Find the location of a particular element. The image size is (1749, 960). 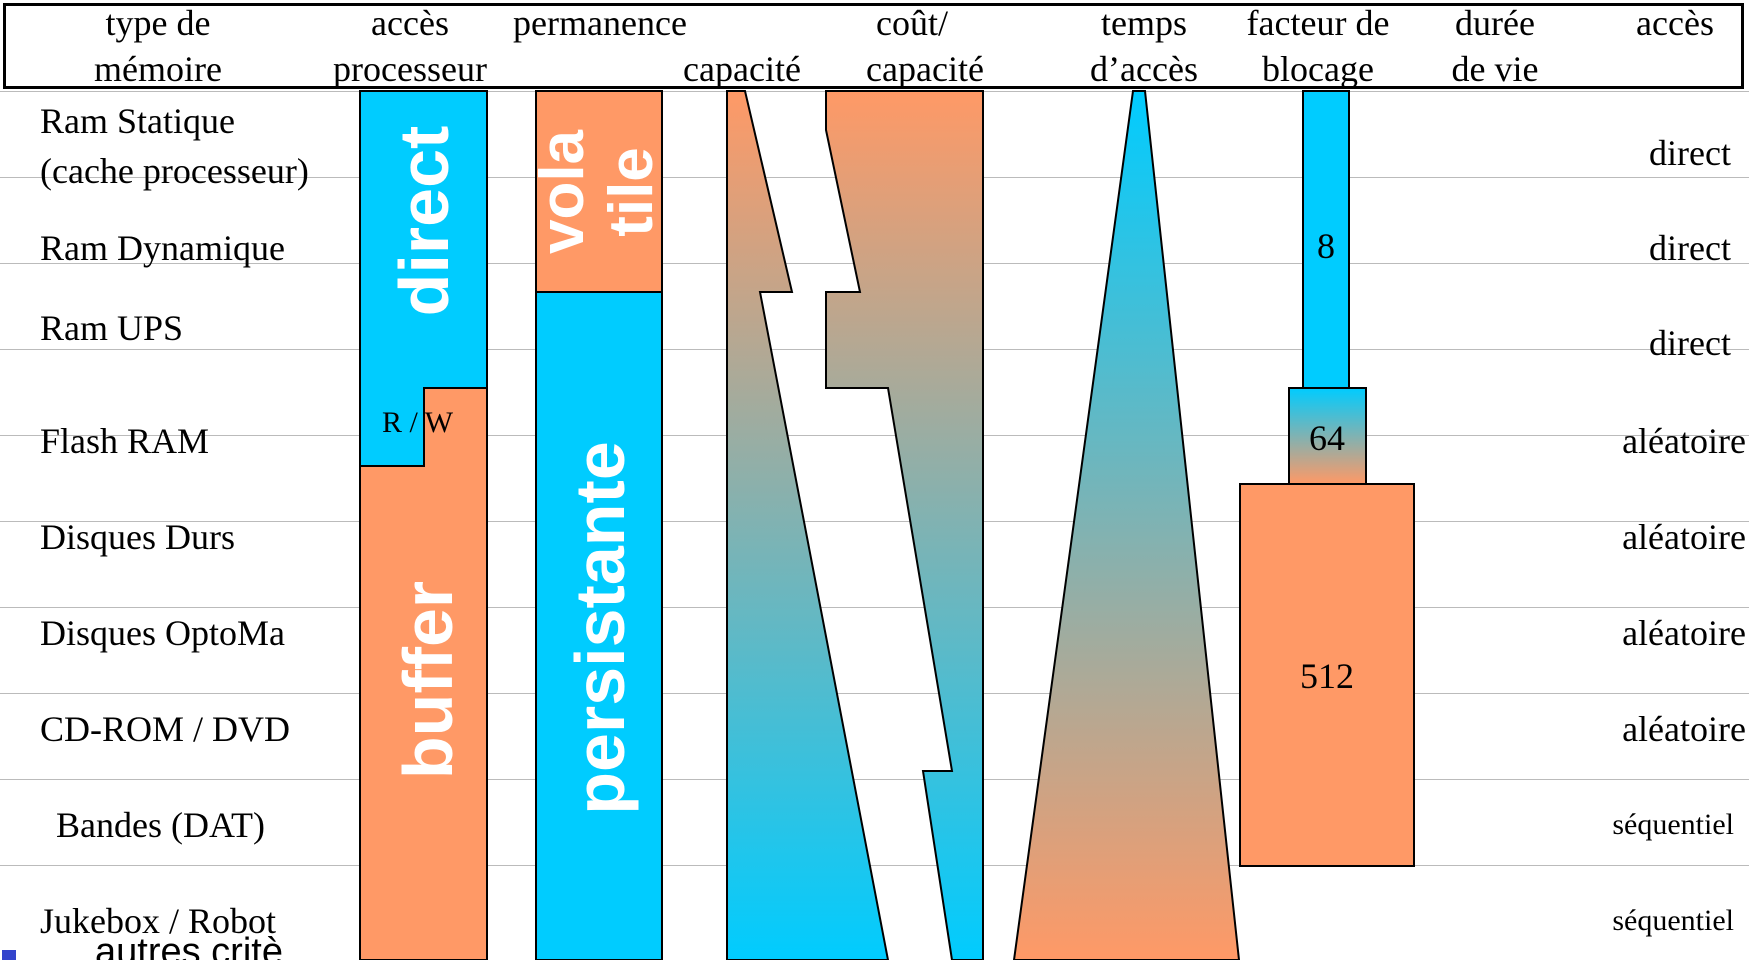

row-acces-disques-durs: aléatoire is located at coordinates (1684, 537).